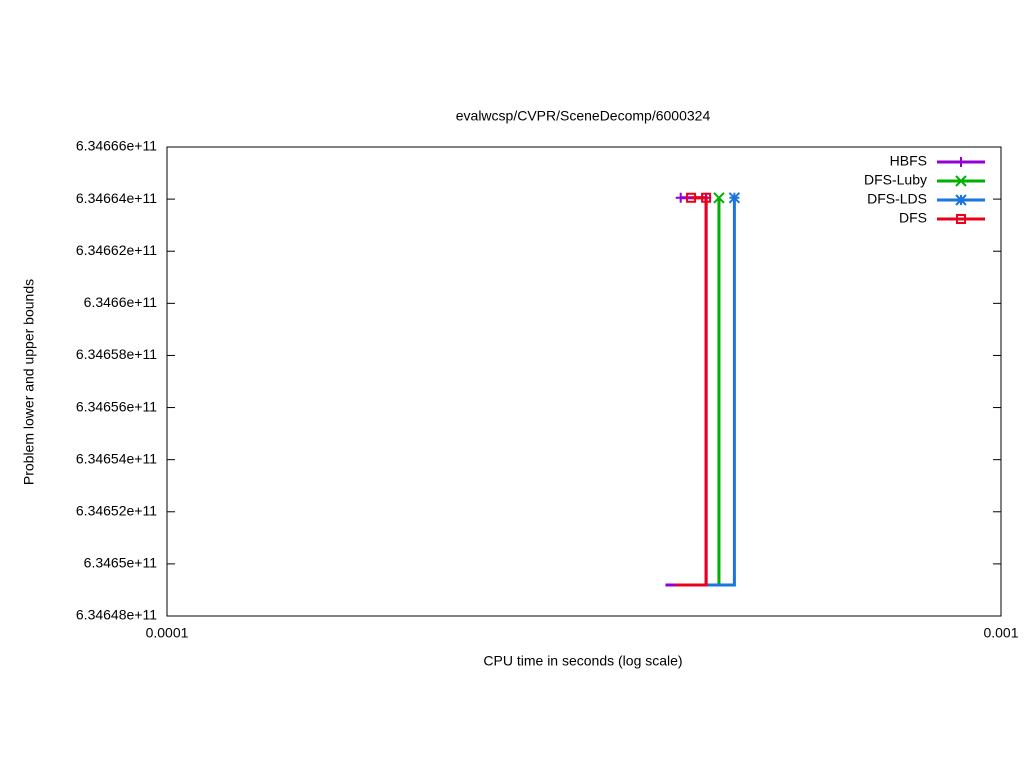 This screenshot has width=1024, height=768. I want to click on y-tick-label: 6.34658e+11, so click(116, 354).